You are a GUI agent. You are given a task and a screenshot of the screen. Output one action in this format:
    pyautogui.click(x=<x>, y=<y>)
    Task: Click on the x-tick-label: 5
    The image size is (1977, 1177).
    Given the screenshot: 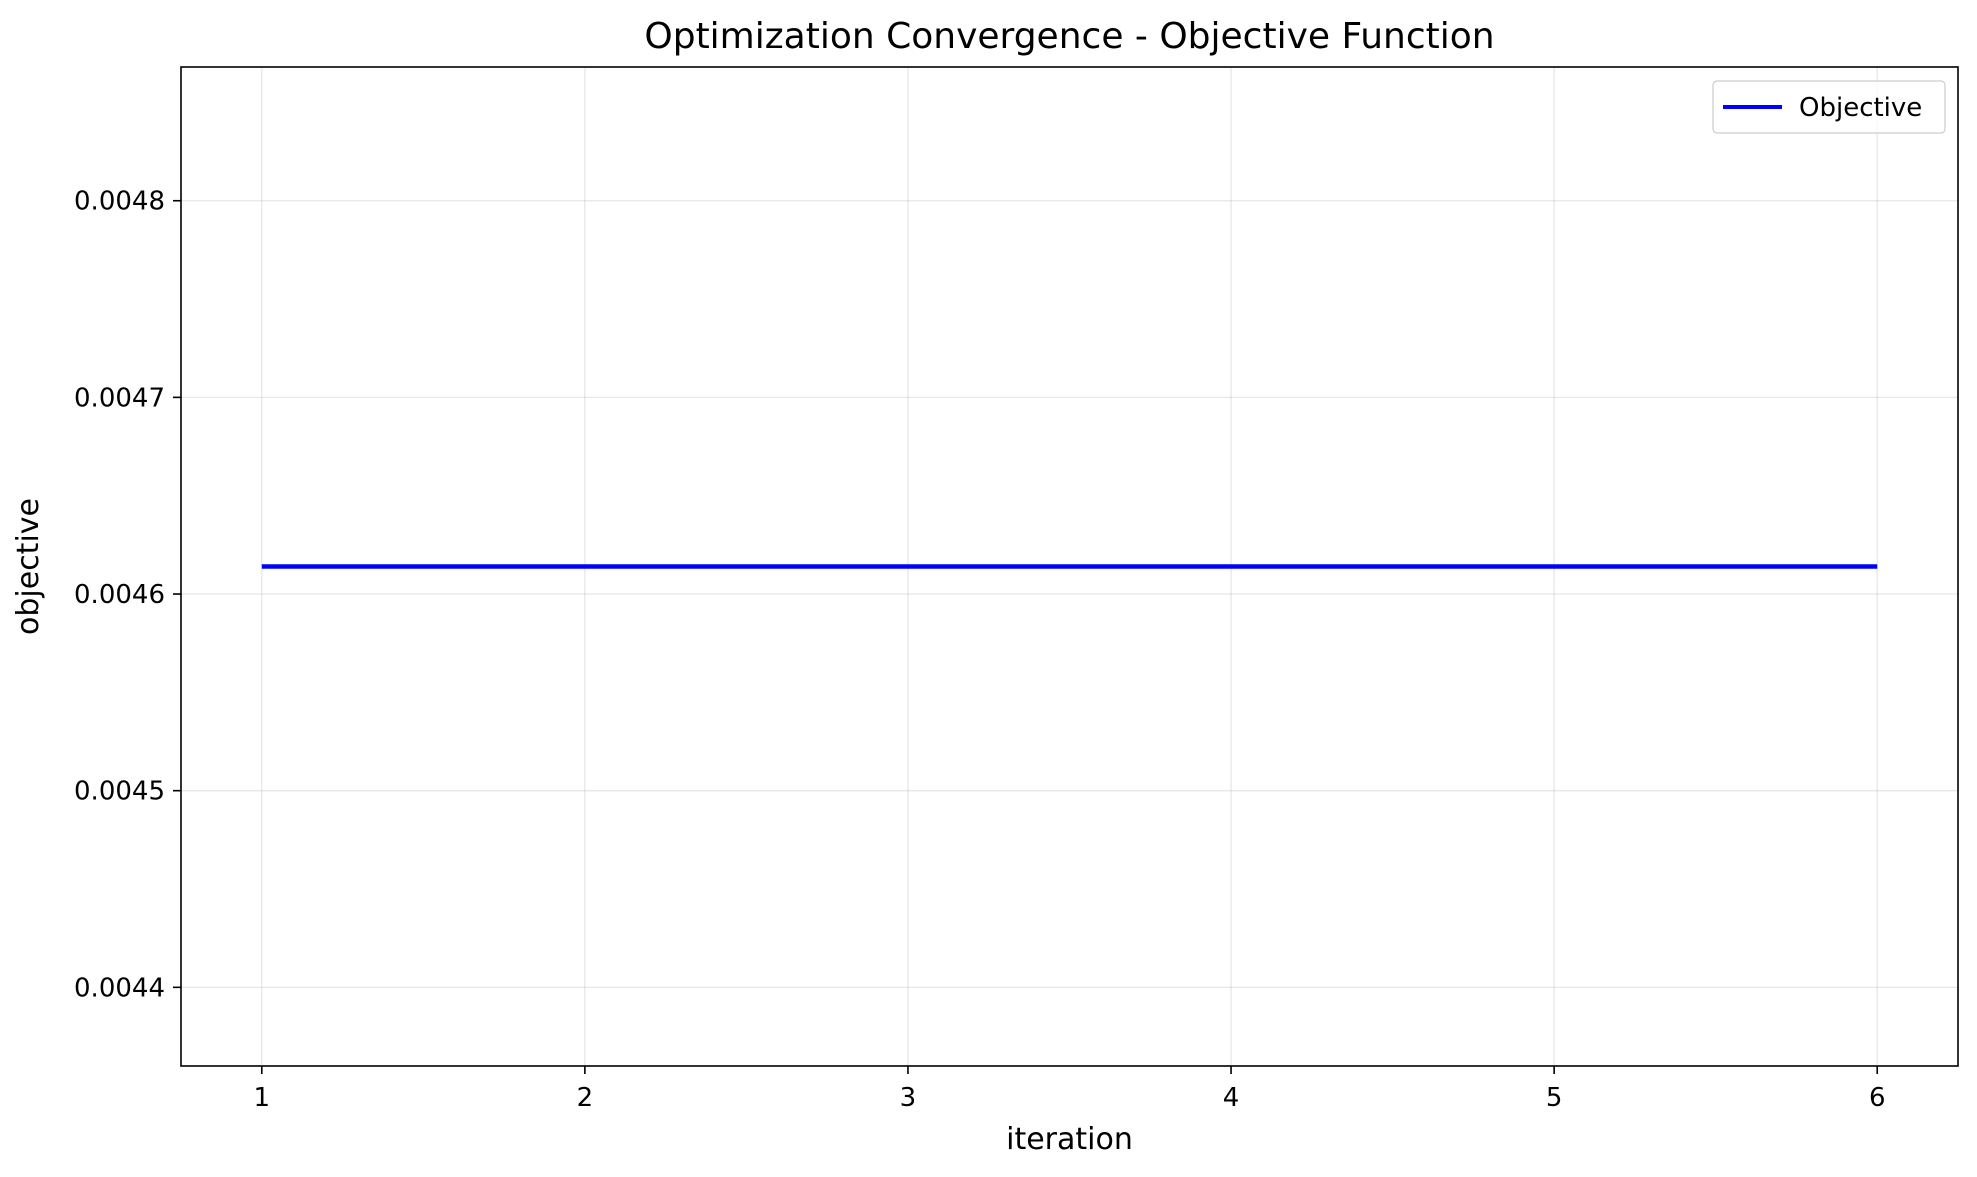 What is the action you would take?
    pyautogui.click(x=1554, y=1098)
    